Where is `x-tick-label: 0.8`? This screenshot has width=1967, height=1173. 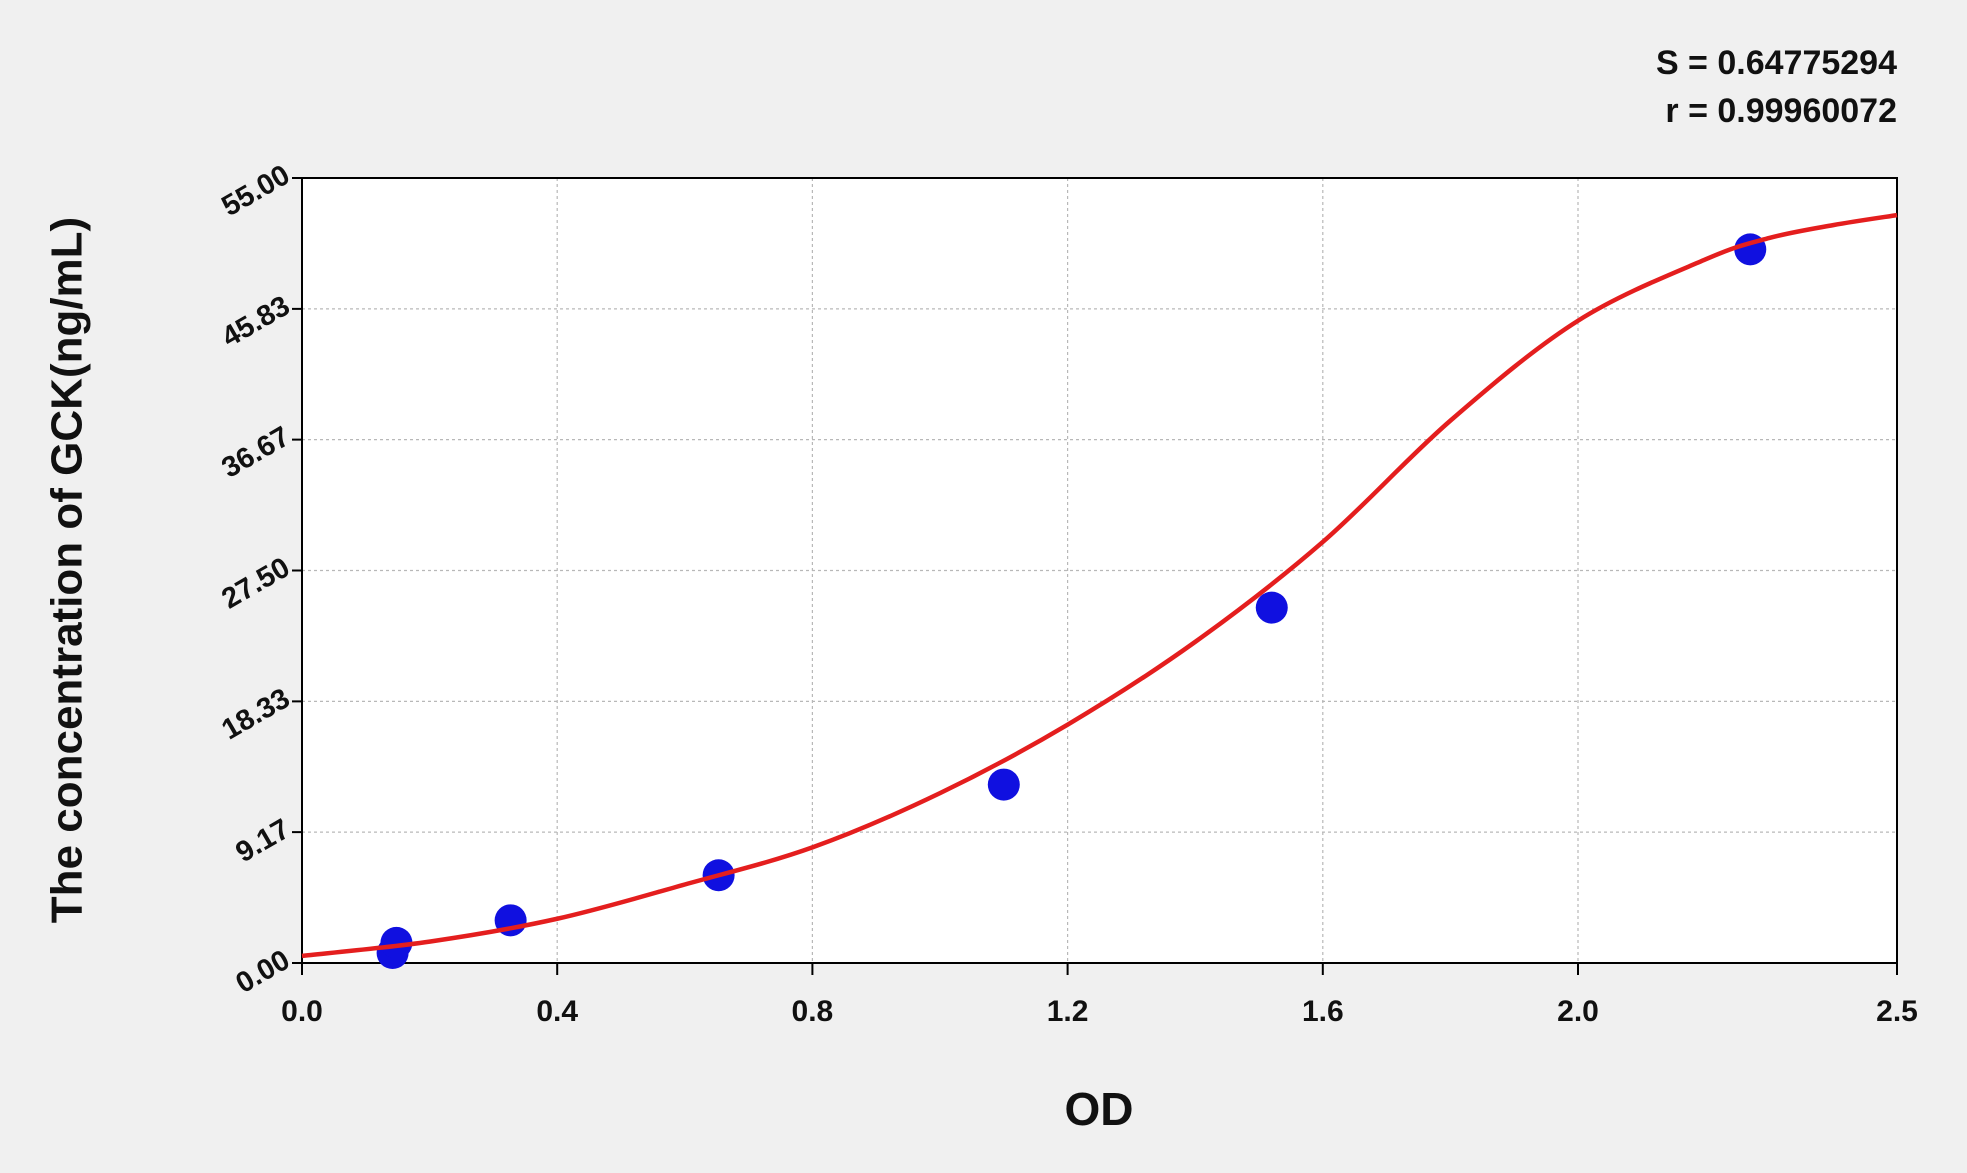
x-tick-label: 0.8 is located at coordinates (813, 1011).